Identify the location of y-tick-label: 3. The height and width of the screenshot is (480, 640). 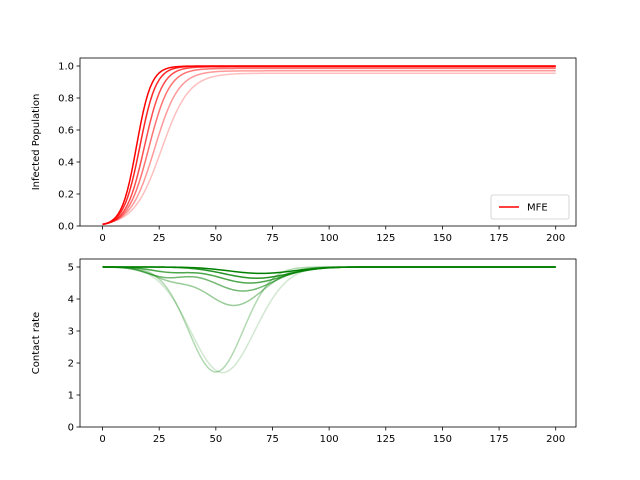
(71, 332).